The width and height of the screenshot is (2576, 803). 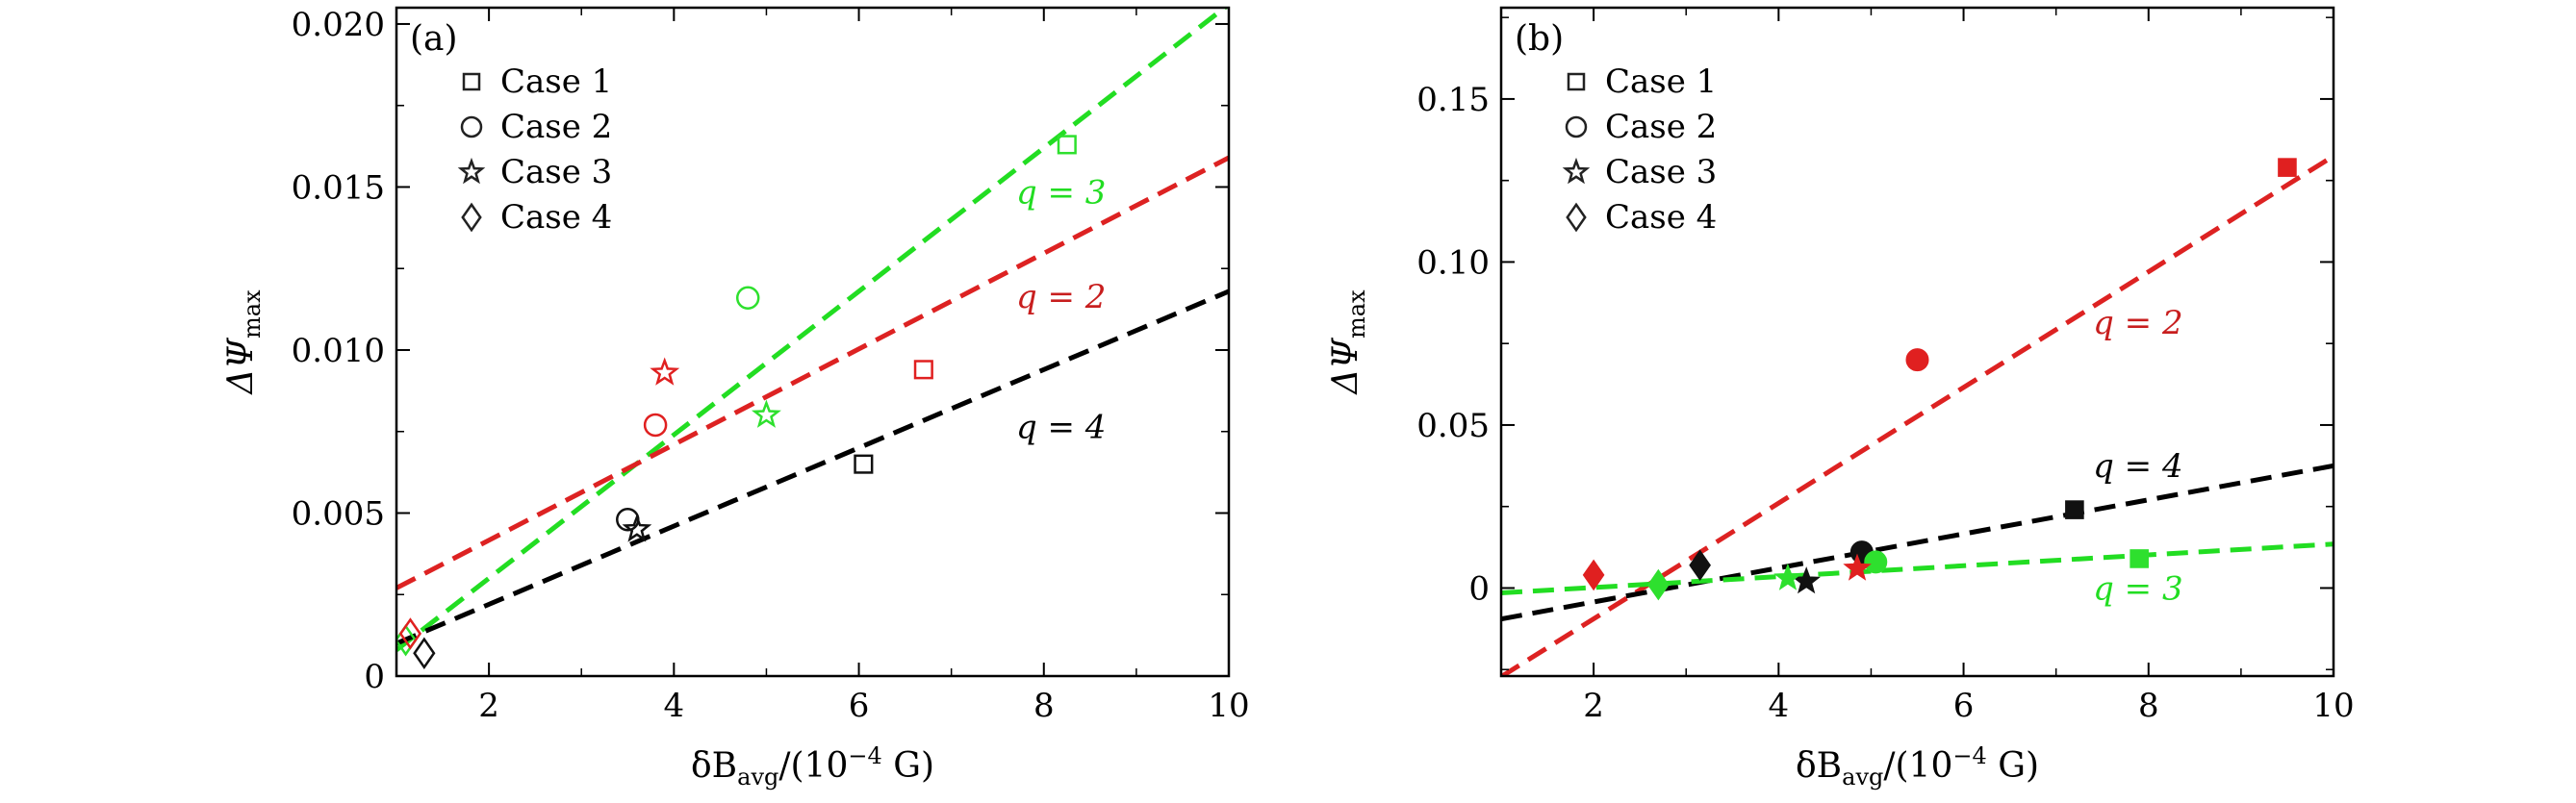 I want to click on y-tick-label: 0.010, so click(x=338, y=351).